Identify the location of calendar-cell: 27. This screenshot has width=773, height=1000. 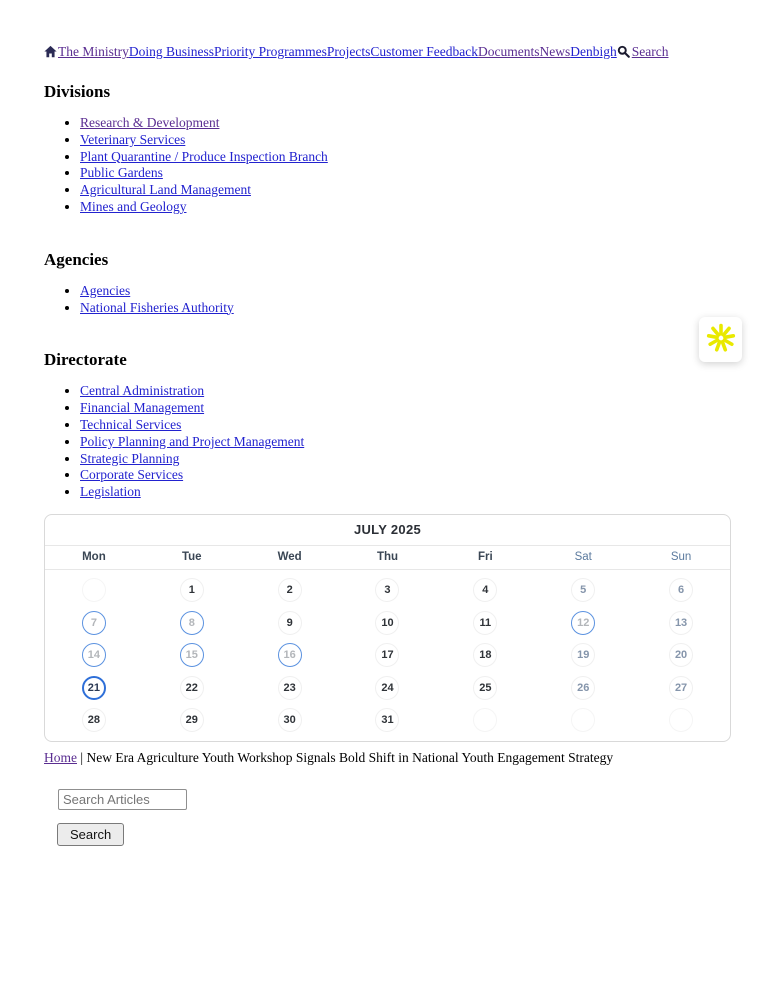
(681, 687).